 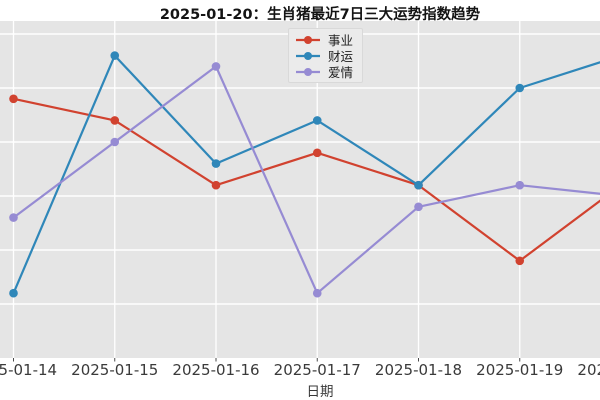 What do you see at coordinates (324, 40) in the screenshot?
I see `legend-item-事业: 事业` at bounding box center [324, 40].